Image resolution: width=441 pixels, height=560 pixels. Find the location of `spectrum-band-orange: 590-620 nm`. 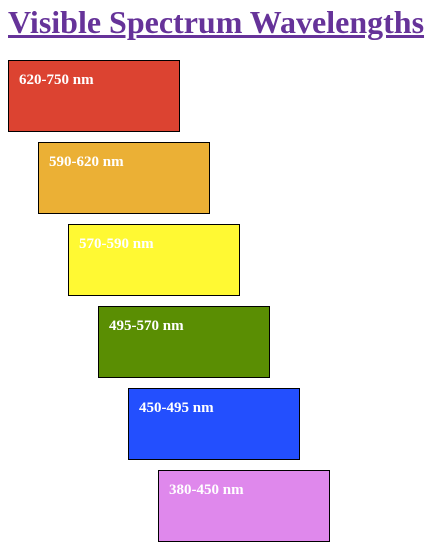

spectrum-band-orange: 590-620 nm is located at coordinates (124, 178).